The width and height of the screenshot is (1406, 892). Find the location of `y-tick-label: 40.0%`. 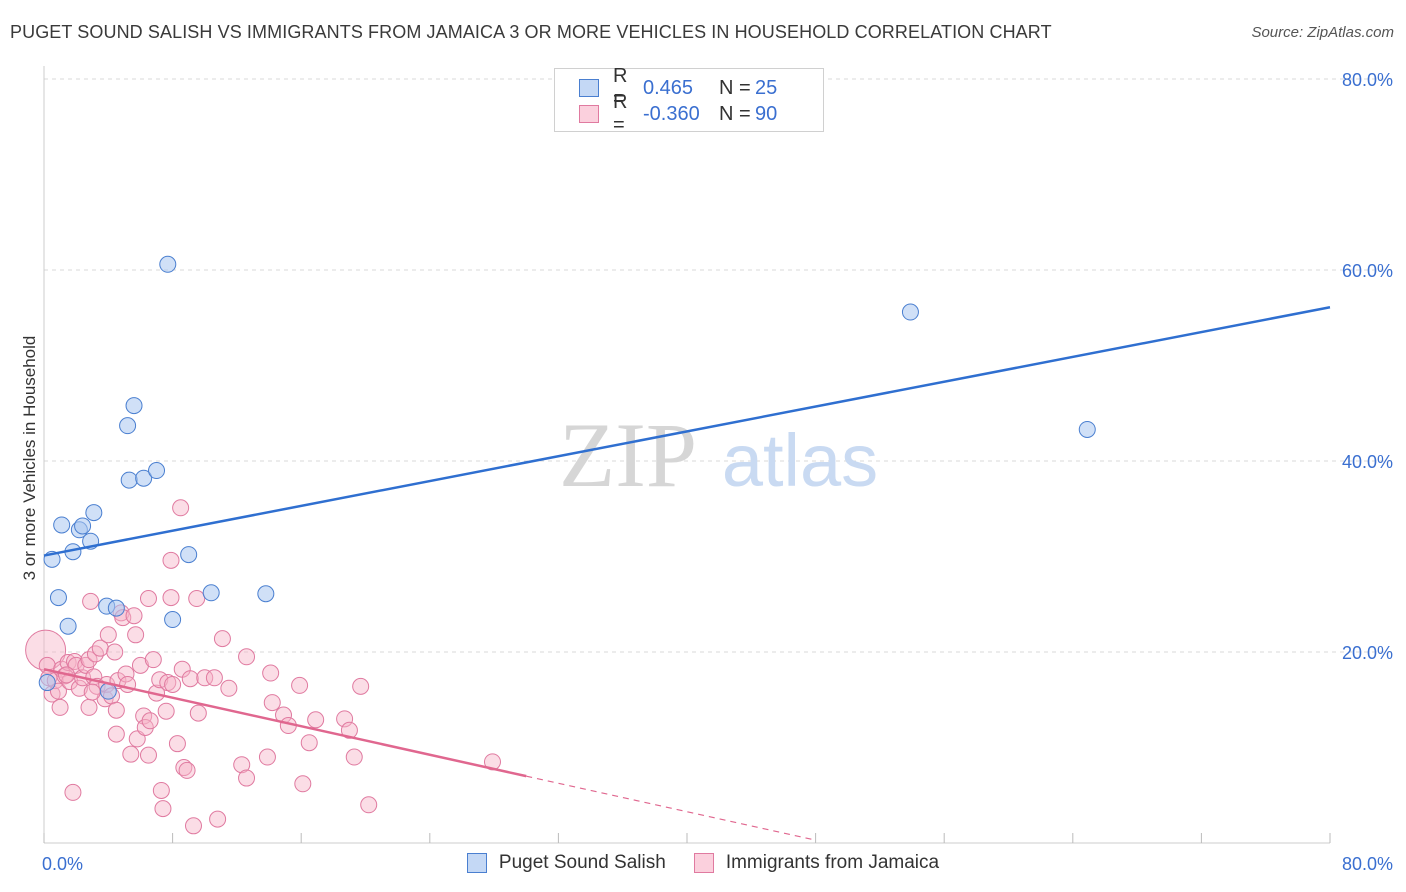

y-tick-label: 40.0% is located at coordinates (1367, 462).